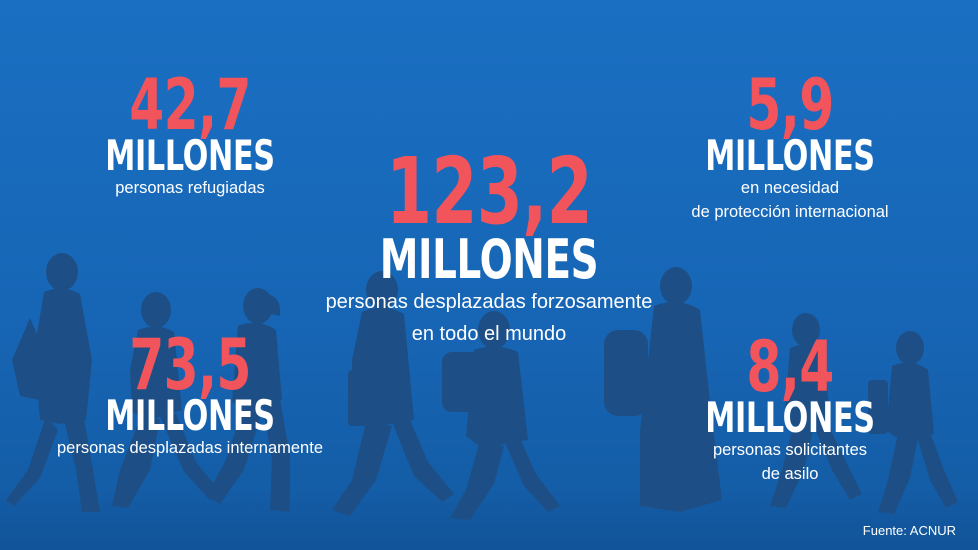 The image size is (978, 550). I want to click on stat-description: personas refugiadas, so click(190, 188).